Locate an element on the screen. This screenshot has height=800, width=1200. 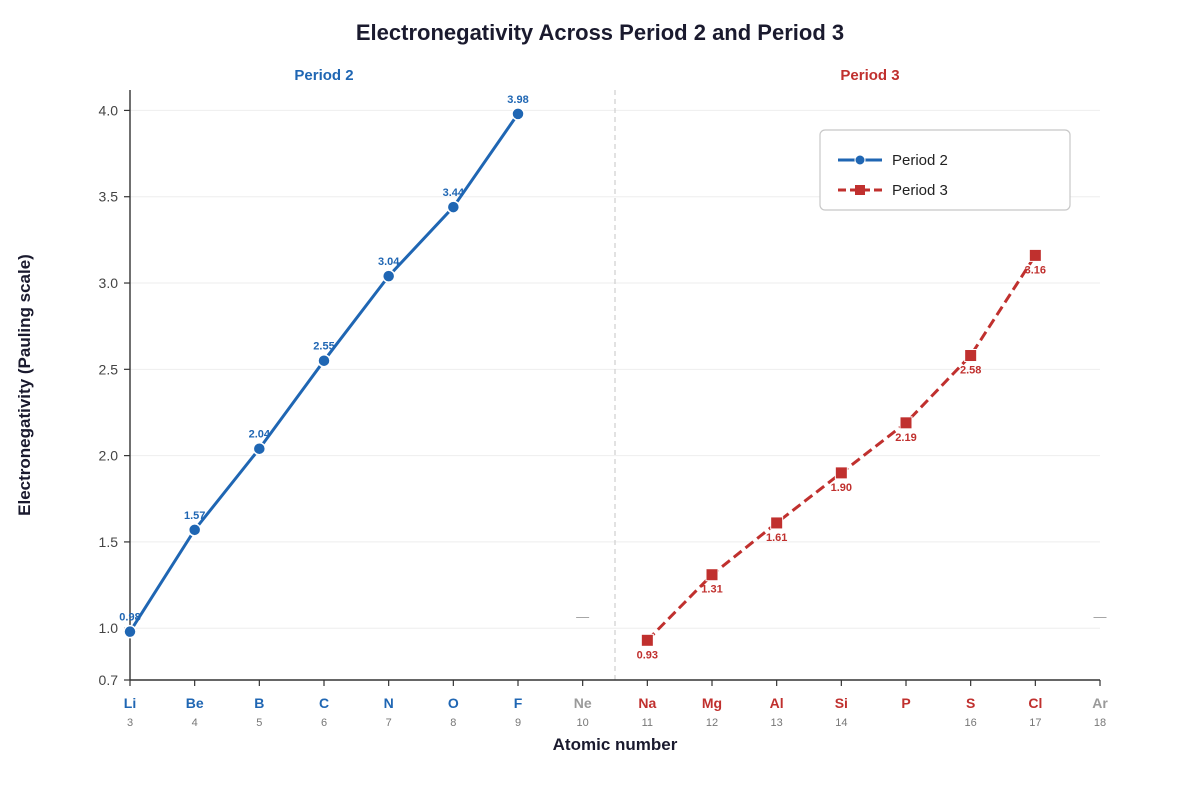
x-tick-symbol: Na is located at coordinates (647, 703).